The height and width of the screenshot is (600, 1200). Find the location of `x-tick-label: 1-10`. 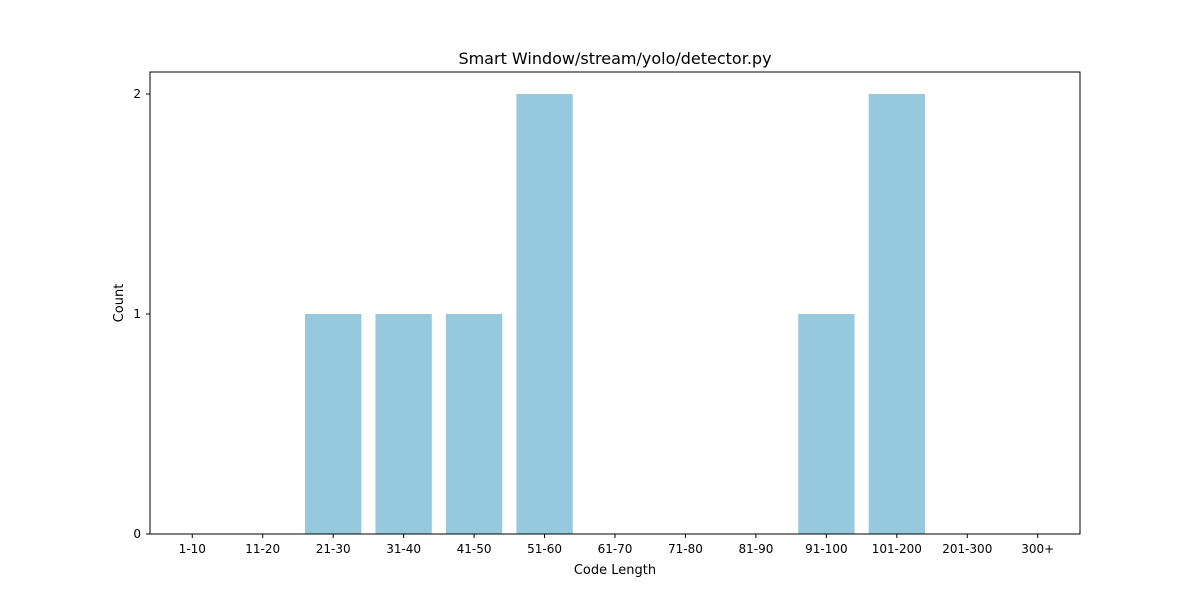

x-tick-label: 1-10 is located at coordinates (192, 549).